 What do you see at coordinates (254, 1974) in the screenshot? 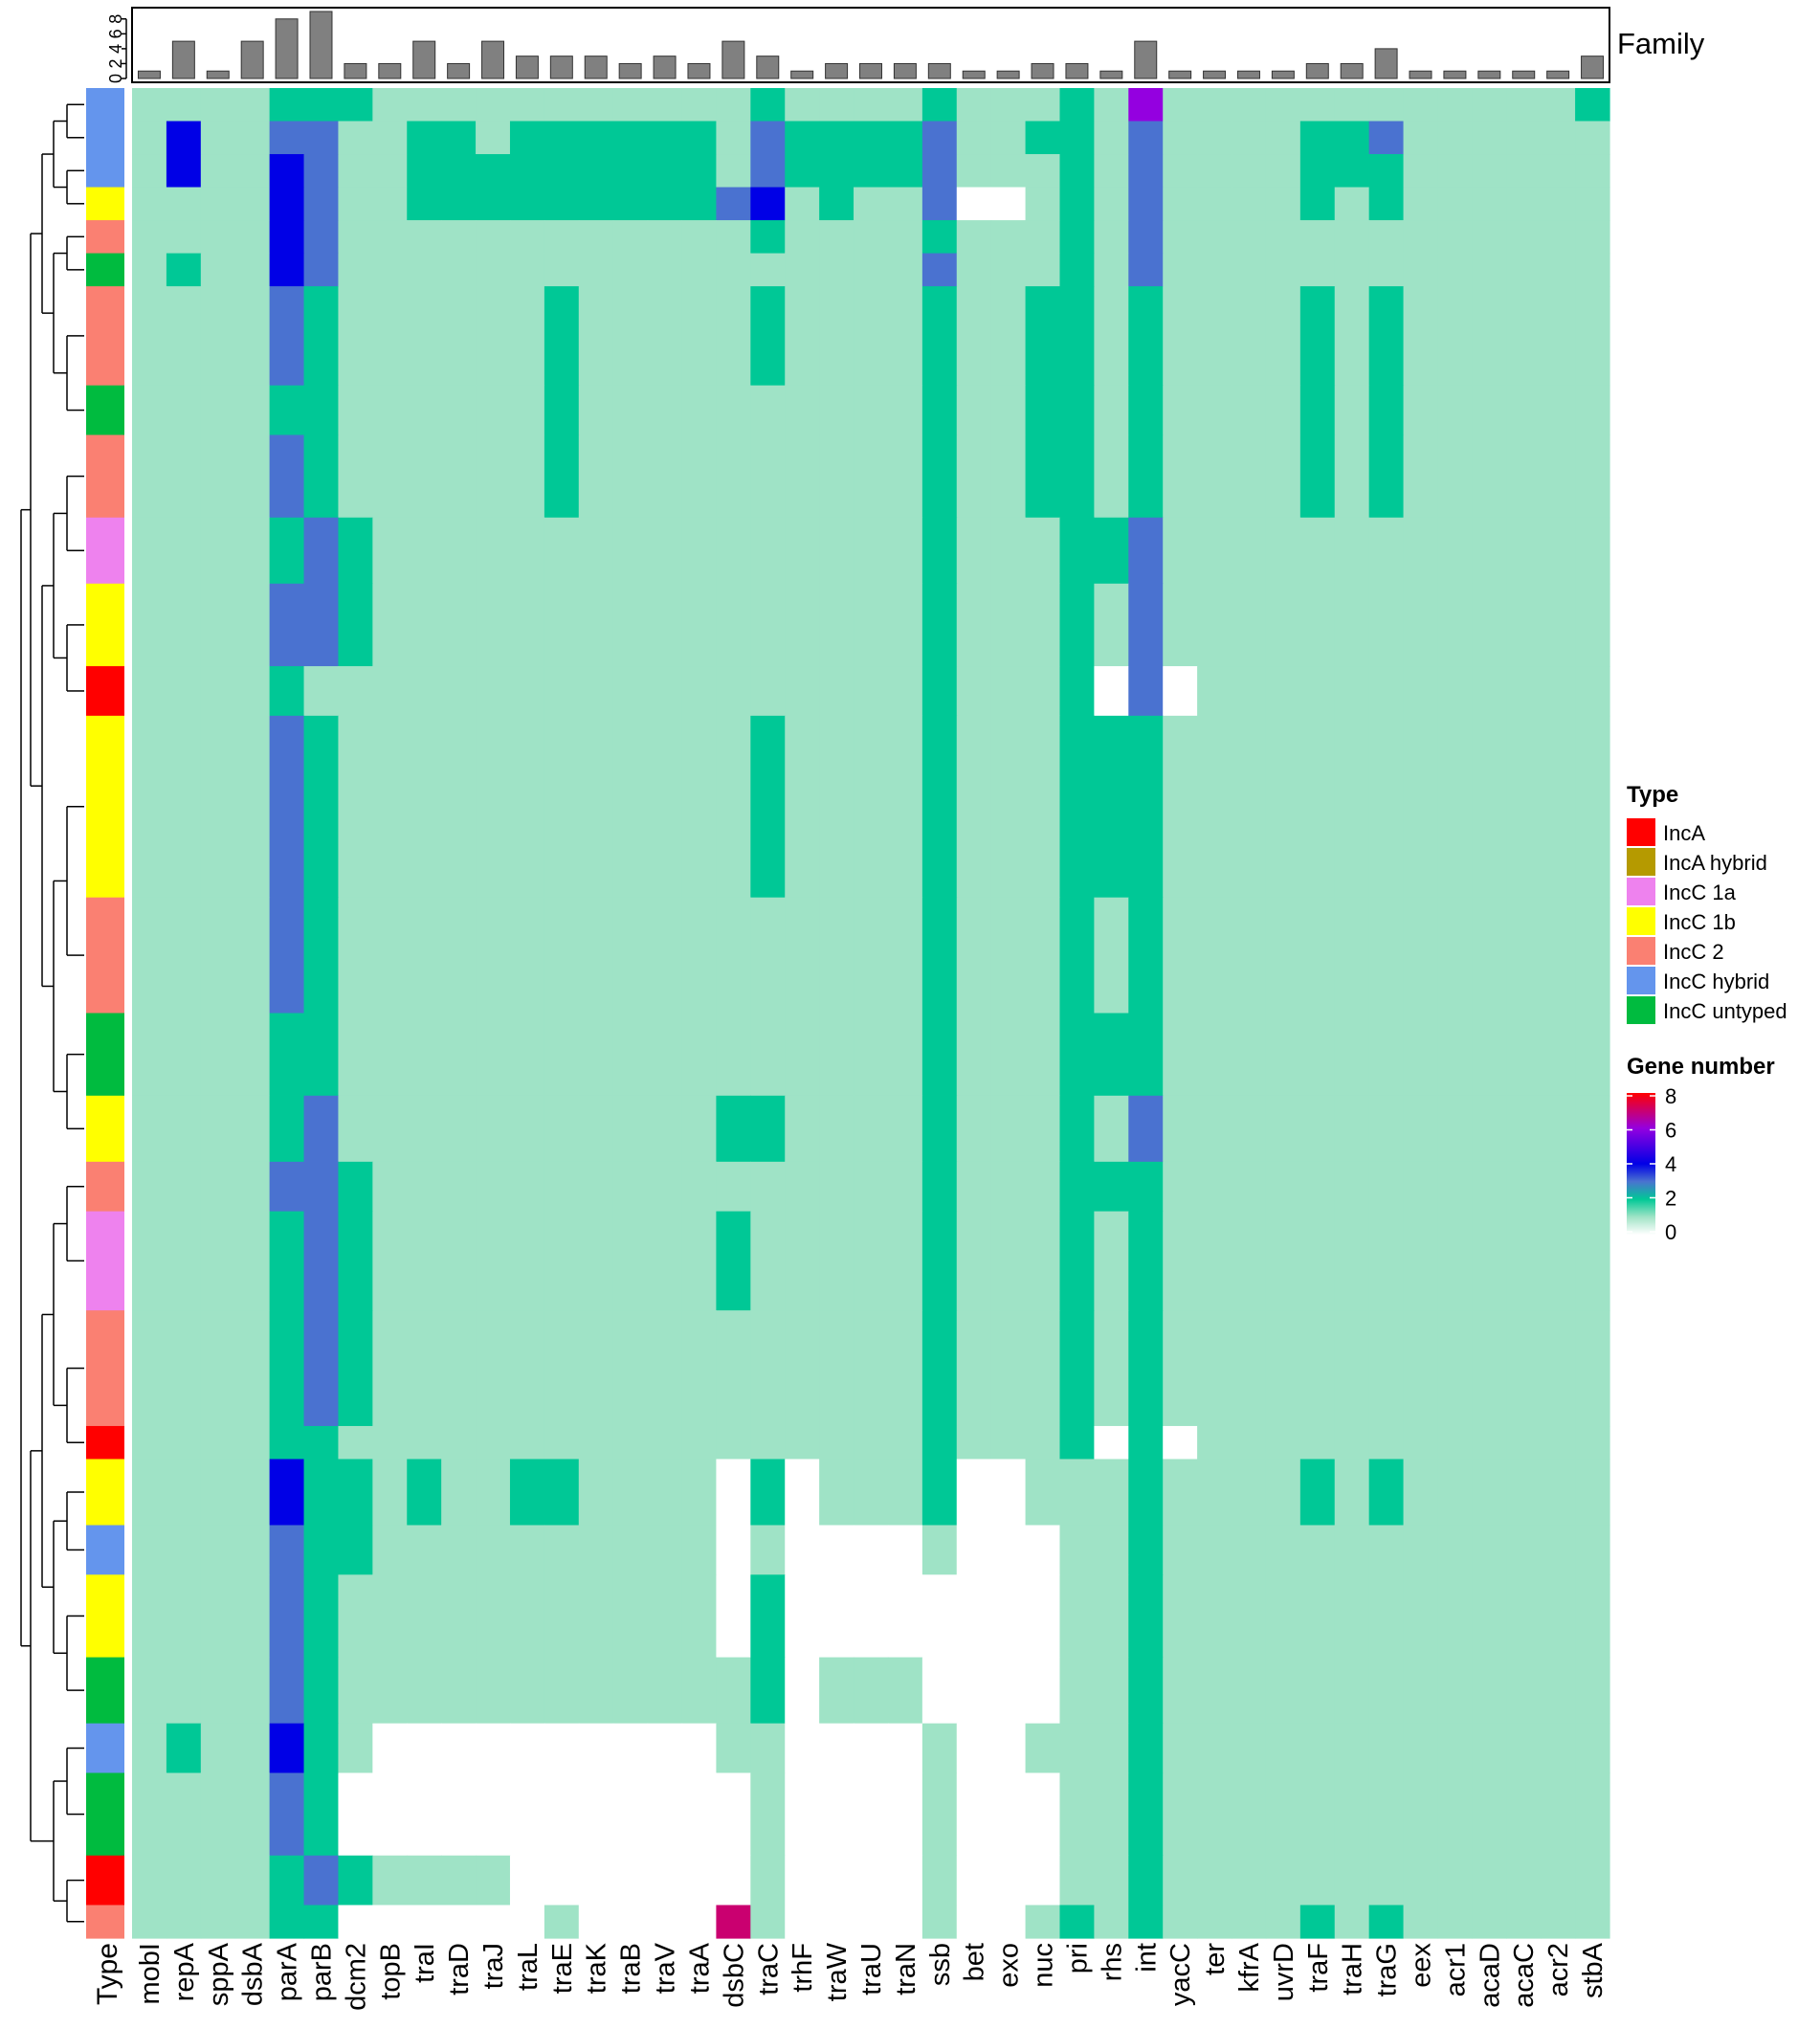
I see `column-label-dsbA: dsbA` at bounding box center [254, 1974].